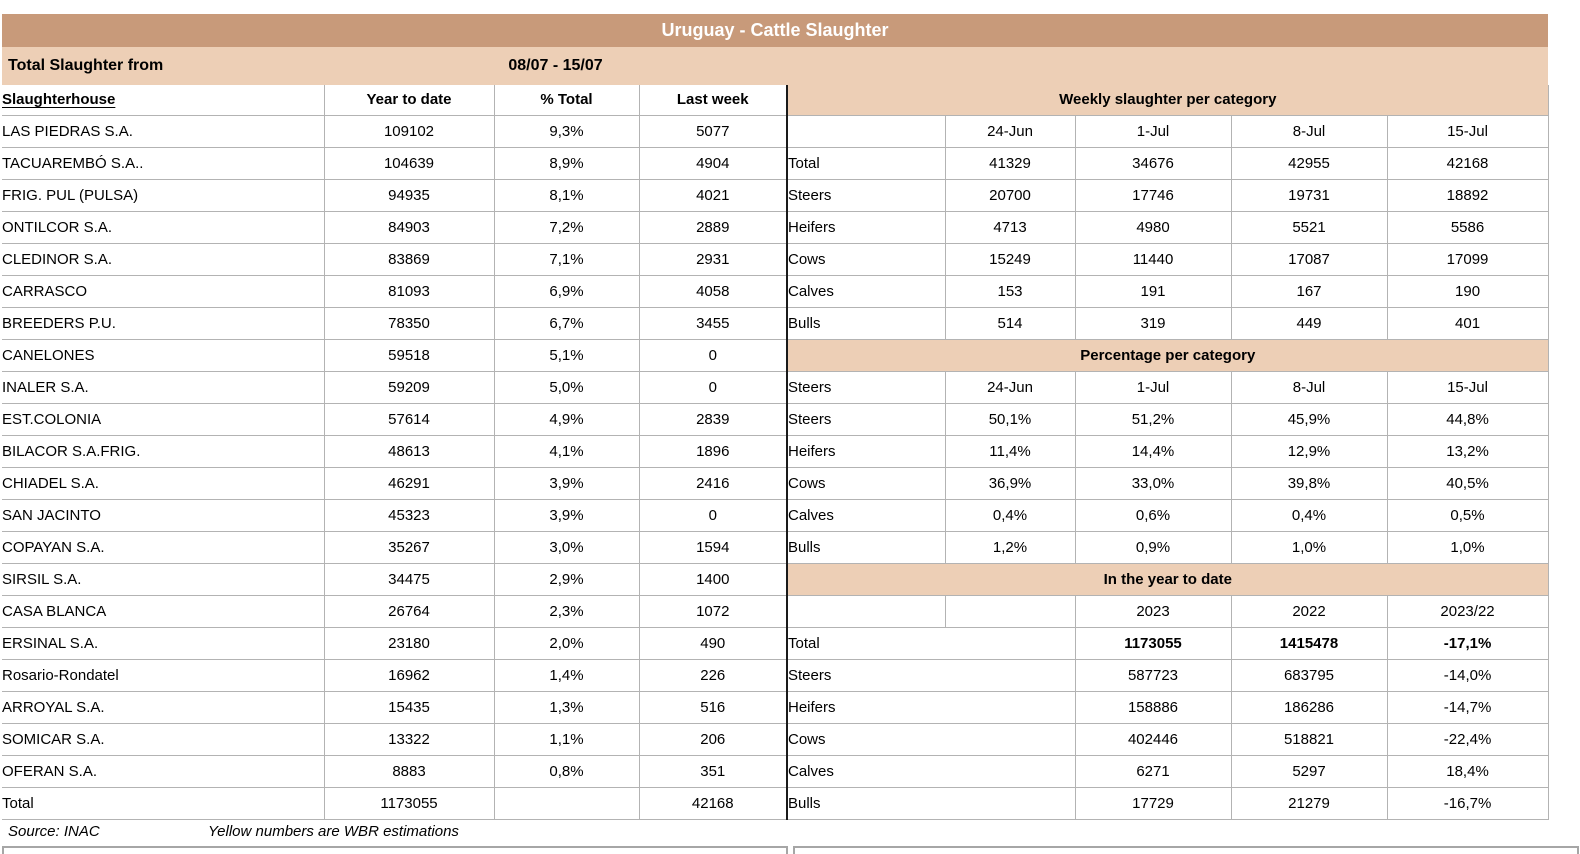  What do you see at coordinates (1468, 131) in the screenshot?
I see `date-header-cell: 15-Jul` at bounding box center [1468, 131].